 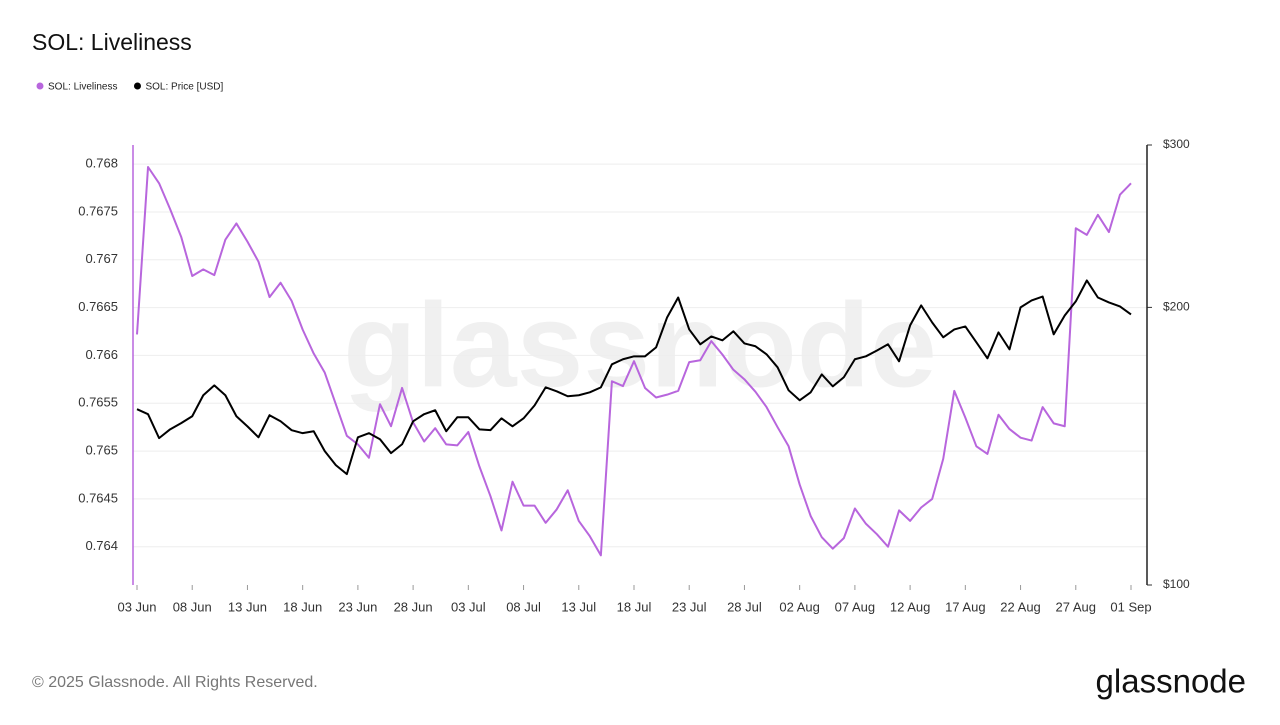 What do you see at coordinates (910, 606) in the screenshot?
I see `x-tick-label: 12 Aug` at bounding box center [910, 606].